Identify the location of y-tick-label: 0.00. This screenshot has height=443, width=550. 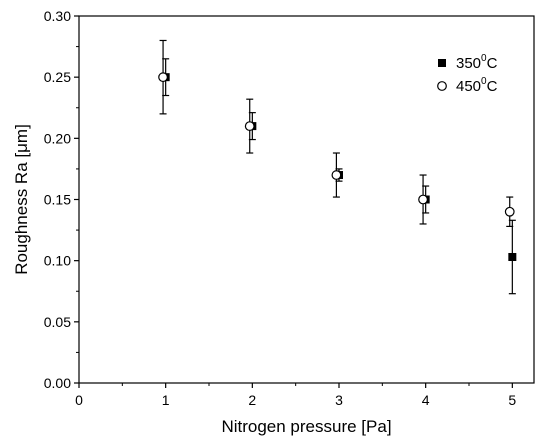
(57, 383).